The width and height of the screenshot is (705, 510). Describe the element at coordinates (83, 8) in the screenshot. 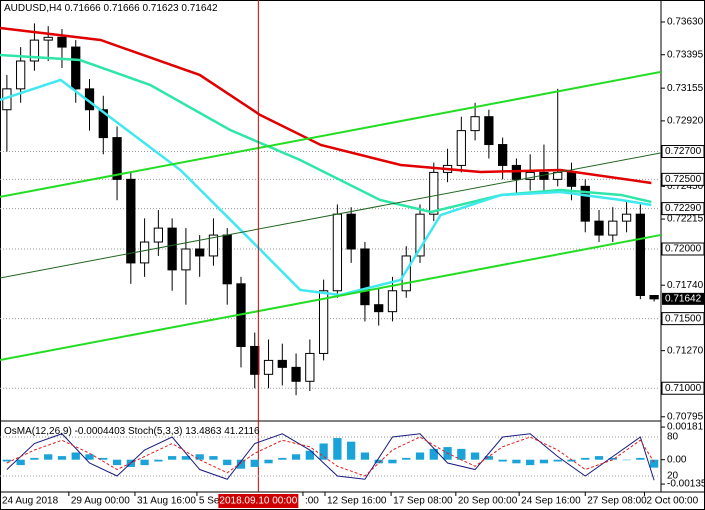

I see `open: 0.71666` at that location.